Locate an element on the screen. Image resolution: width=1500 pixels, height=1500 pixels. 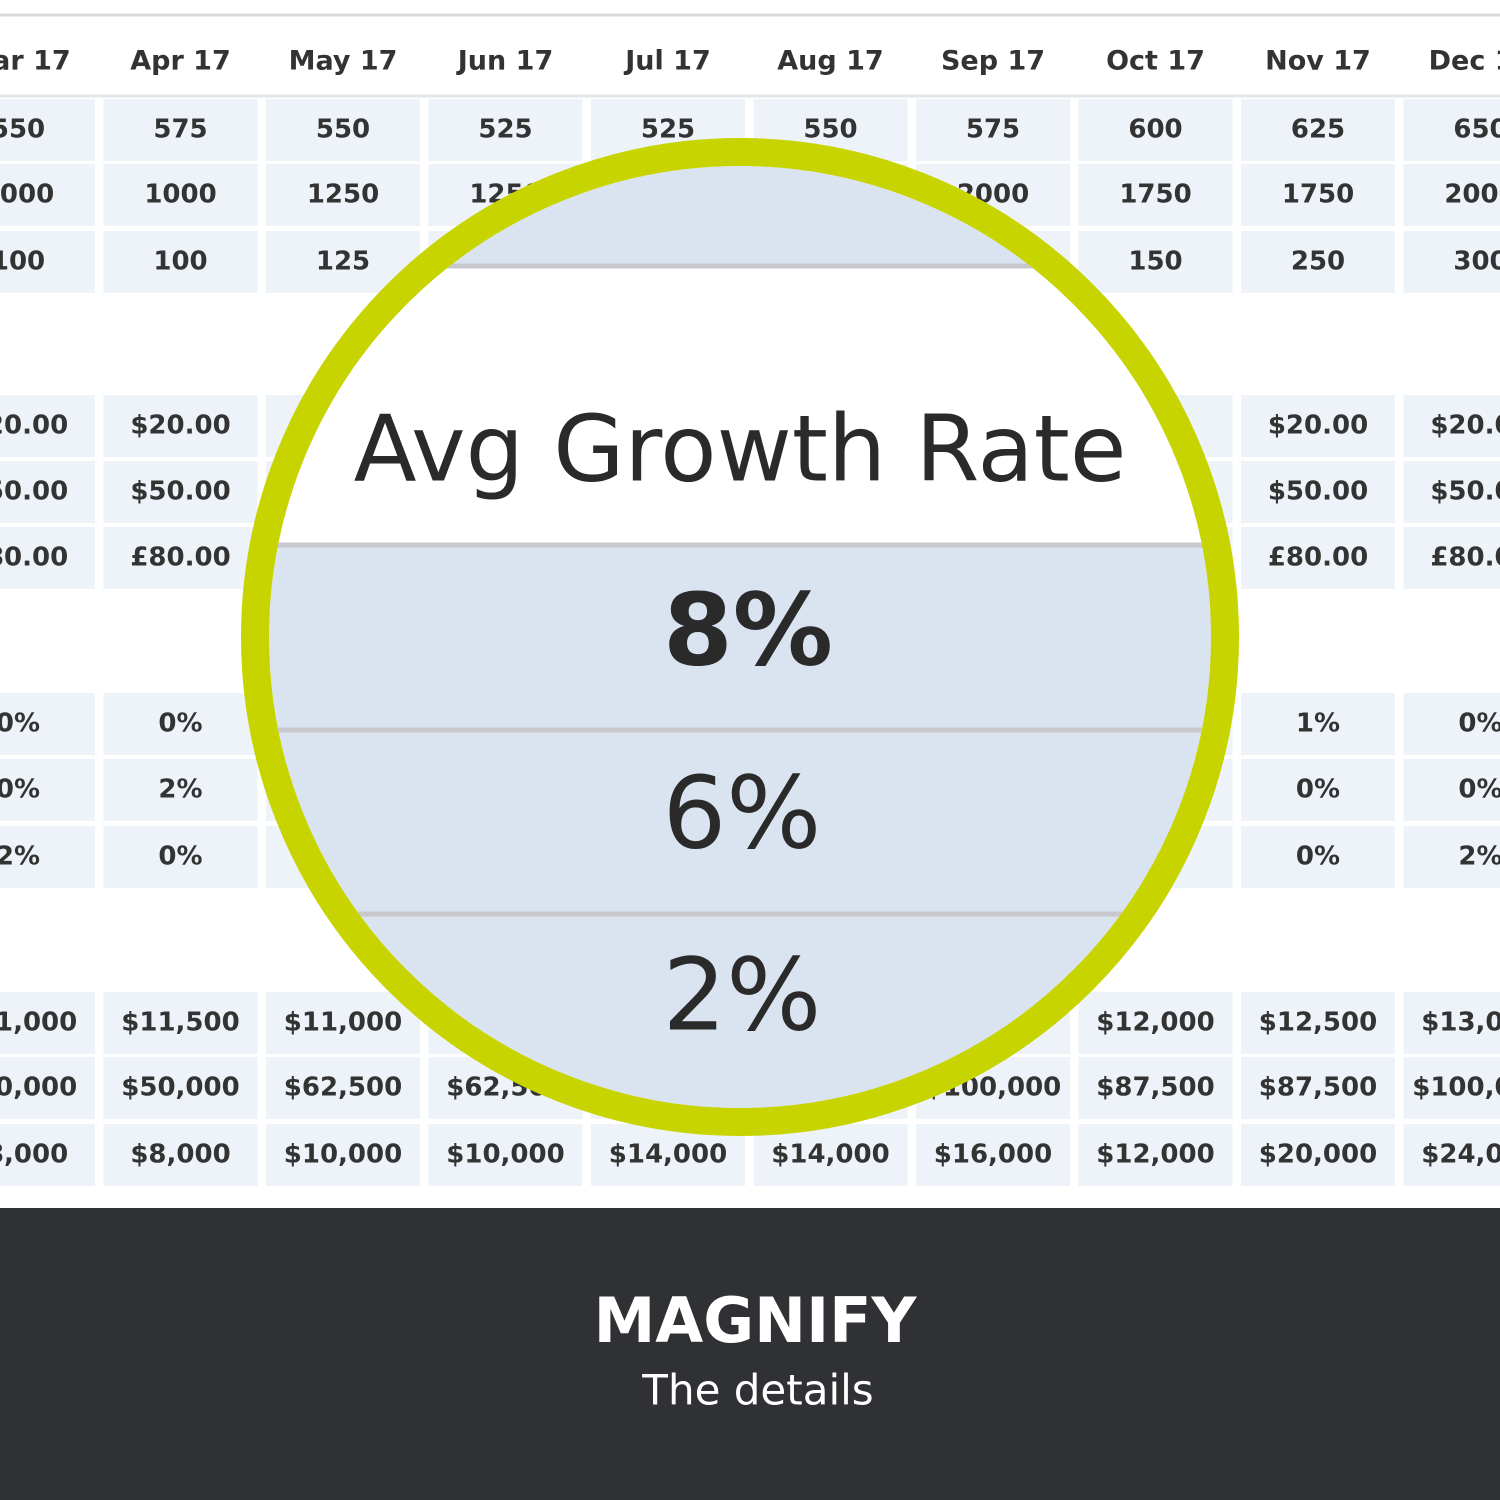
cell: 150 is located at coordinates (1155, 262).